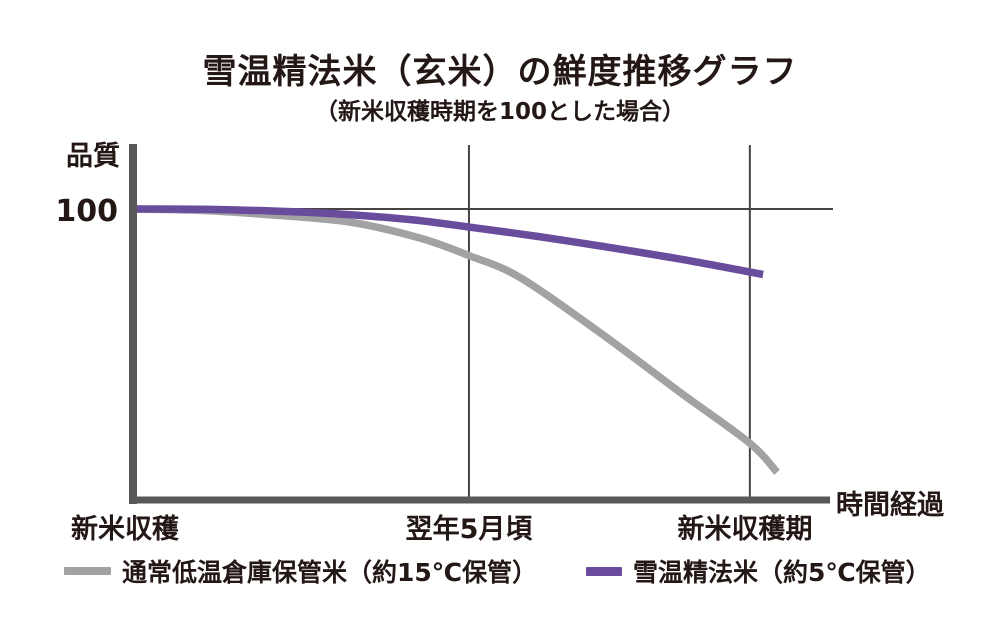 The height and width of the screenshot is (621, 1000). What do you see at coordinates (745, 529) in the screenshot?
I see `x-tick-next-harvest: 新米収穫期` at bounding box center [745, 529].